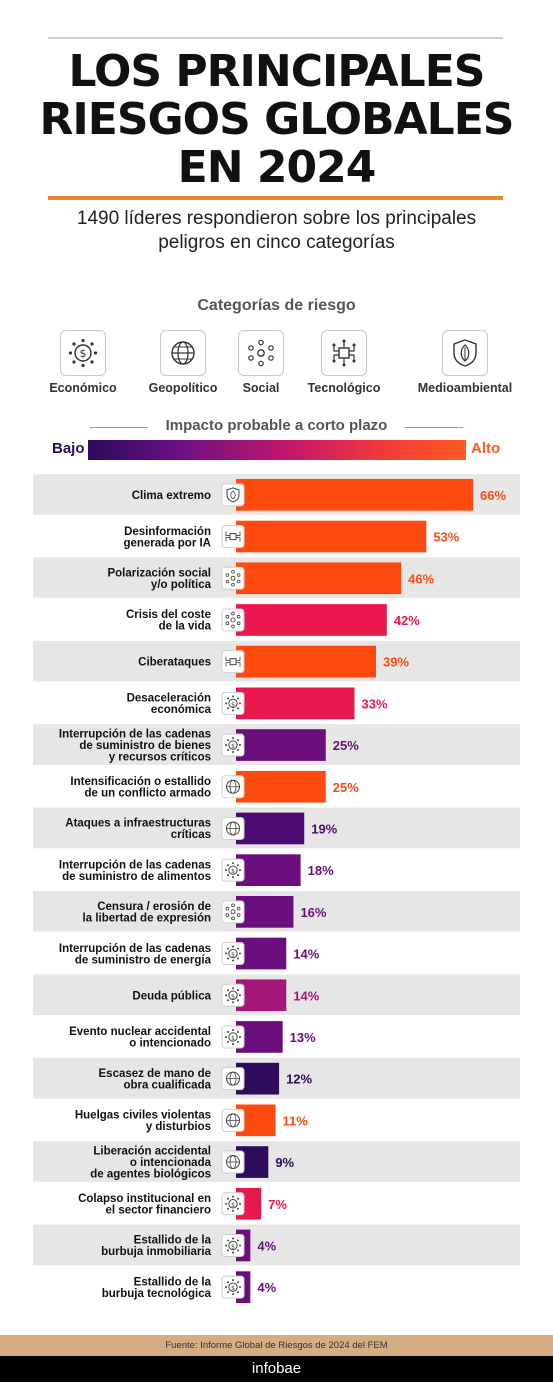  I want to click on category-social: Social, so click(261, 362).